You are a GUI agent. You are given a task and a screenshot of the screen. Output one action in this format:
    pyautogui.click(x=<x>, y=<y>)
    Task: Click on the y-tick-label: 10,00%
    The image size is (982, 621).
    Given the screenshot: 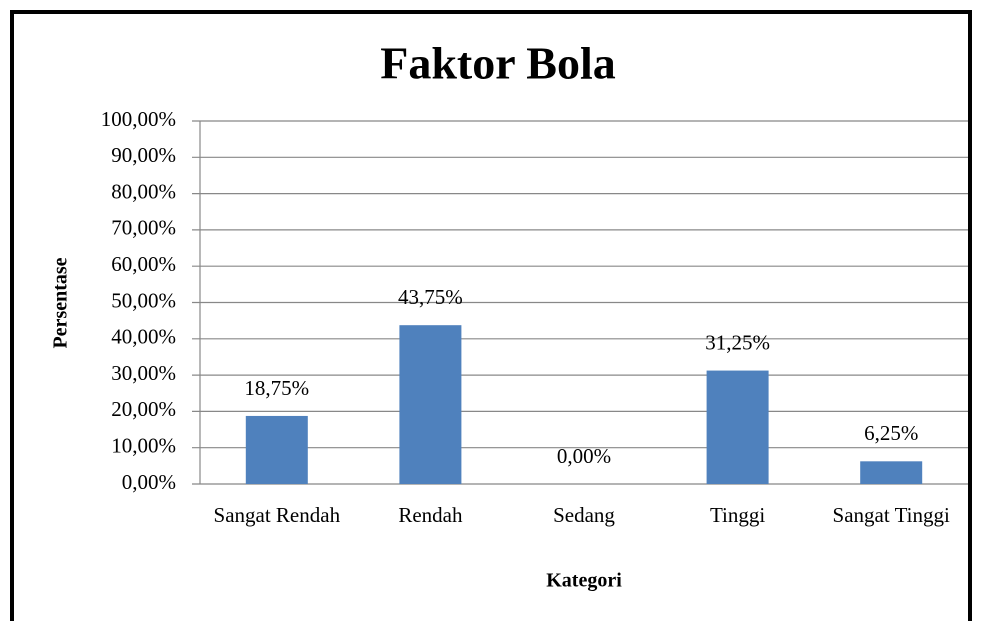 What is the action you would take?
    pyautogui.click(x=143, y=446)
    